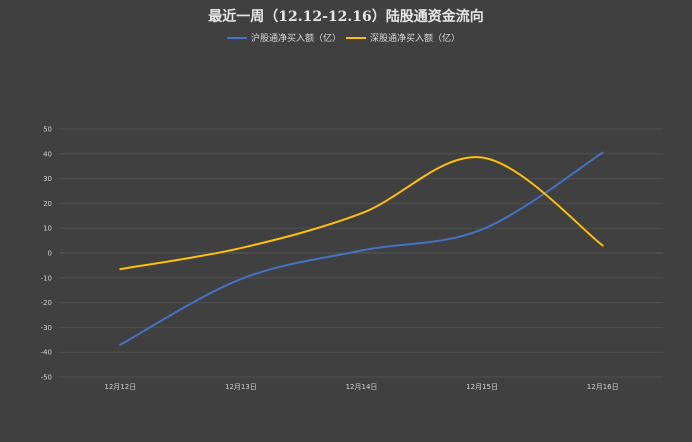 This screenshot has height=442, width=692. I want to click on legend-item-sh: 沪股通净买入额（亿）, so click(284, 38).